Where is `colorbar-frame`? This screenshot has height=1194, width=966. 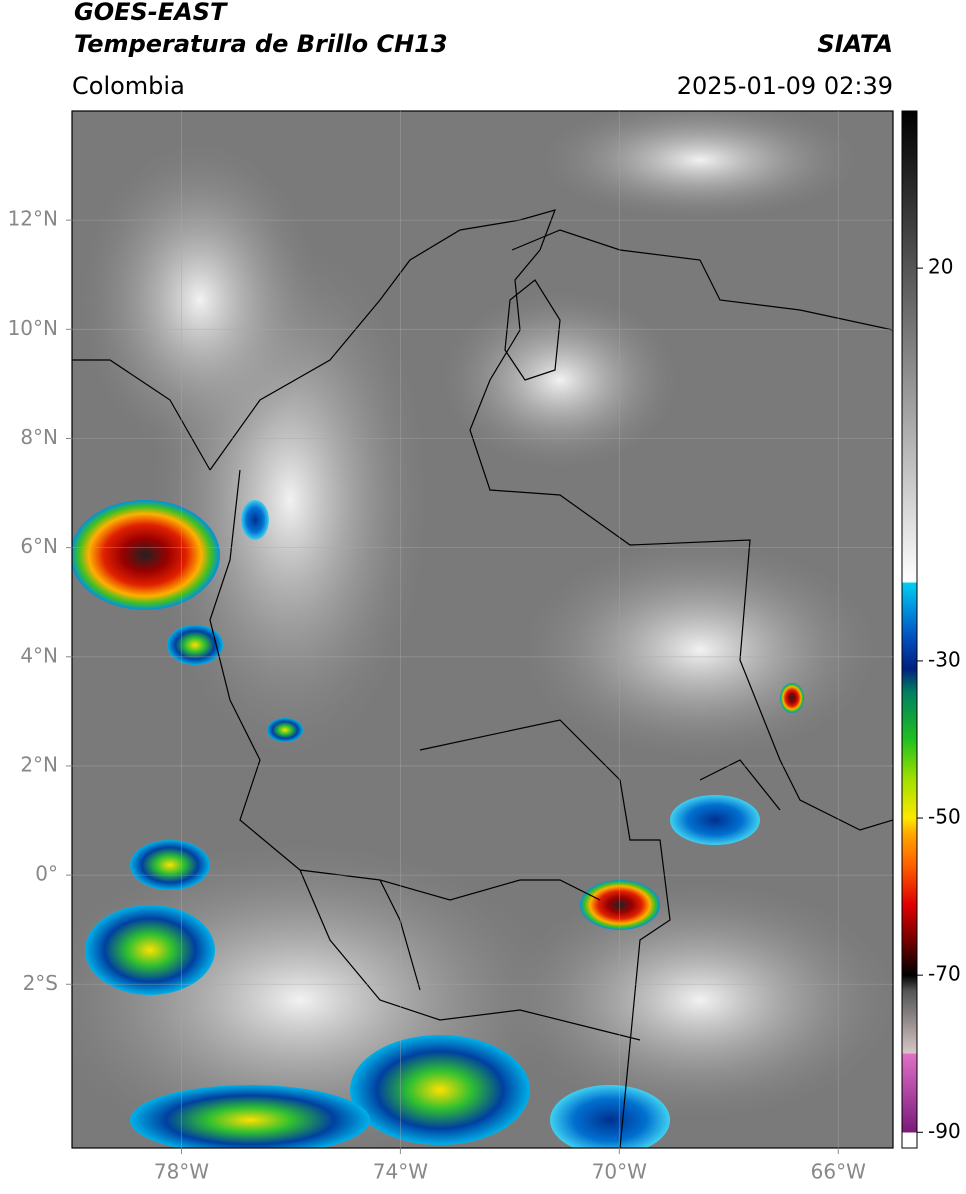 colorbar-frame is located at coordinates (909, 629).